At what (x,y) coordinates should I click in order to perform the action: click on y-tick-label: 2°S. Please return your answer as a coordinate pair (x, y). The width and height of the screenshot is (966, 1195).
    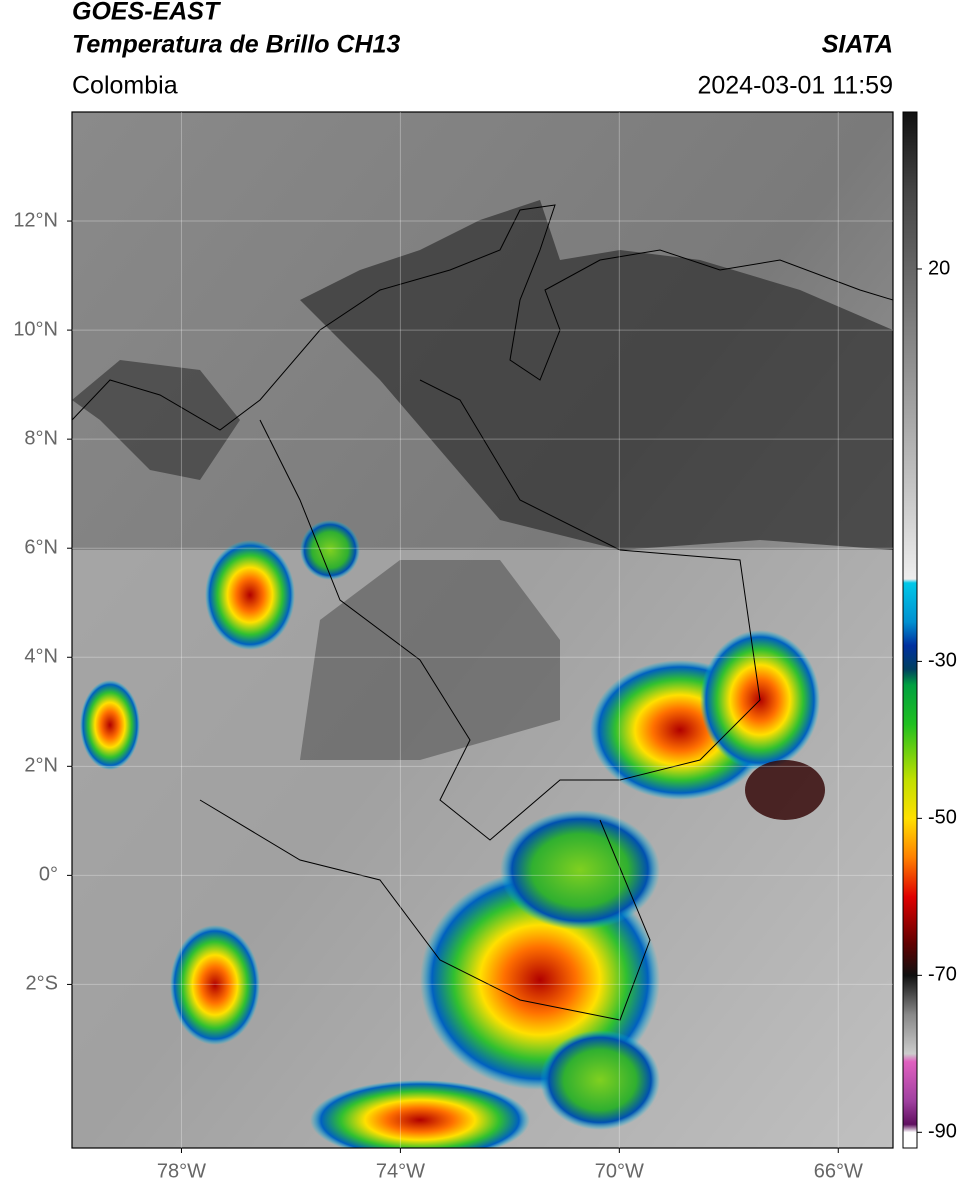
    Looking at the image, I should click on (42, 984).